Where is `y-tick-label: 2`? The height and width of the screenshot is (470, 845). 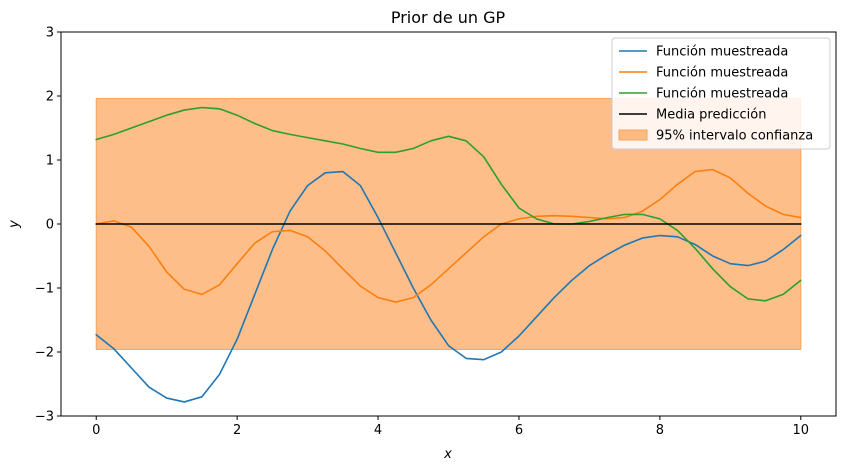
y-tick-label: 2 is located at coordinates (50, 97).